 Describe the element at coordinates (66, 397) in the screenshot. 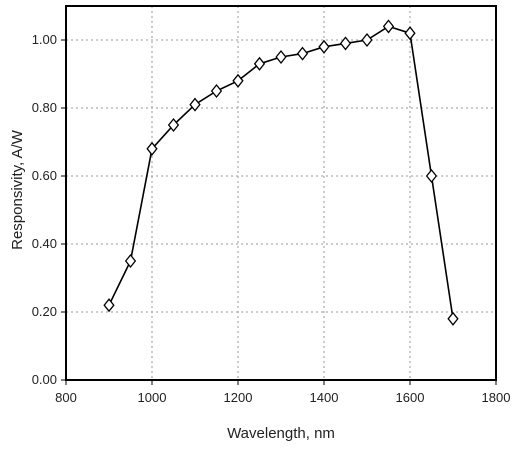

I see `x-tick-label: 800` at that location.